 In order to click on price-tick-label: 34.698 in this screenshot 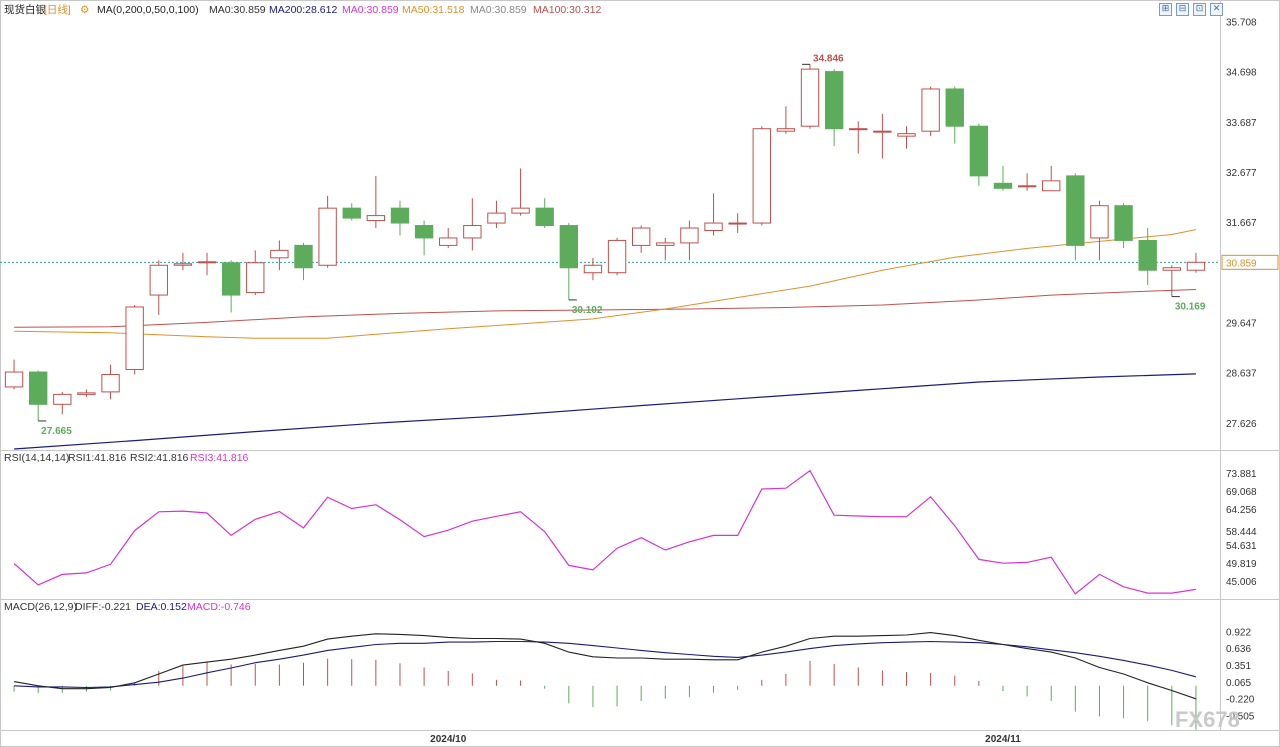, I will do `click(1241, 73)`.